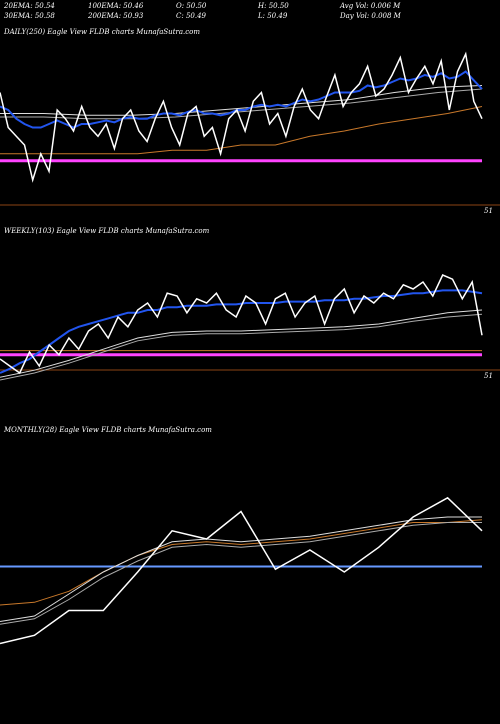  Describe the element at coordinates (116, 6) in the screenshot. I see `header-stat: 100EMA: 50.46` at that location.